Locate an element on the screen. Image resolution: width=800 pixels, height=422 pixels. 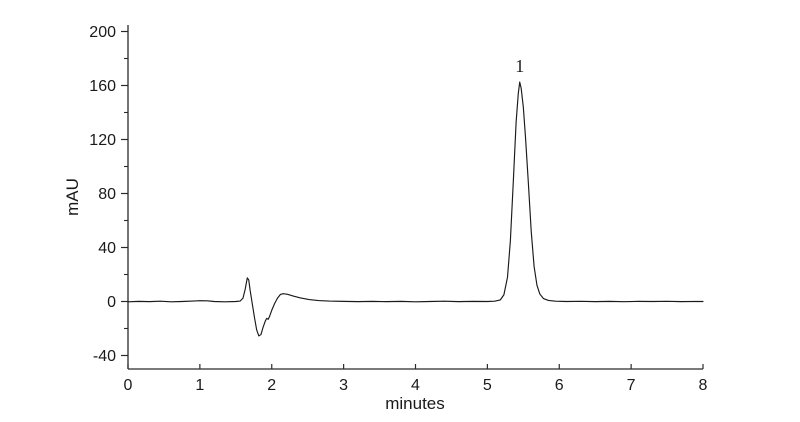
x-tick-label: 2 is located at coordinates (271, 385).